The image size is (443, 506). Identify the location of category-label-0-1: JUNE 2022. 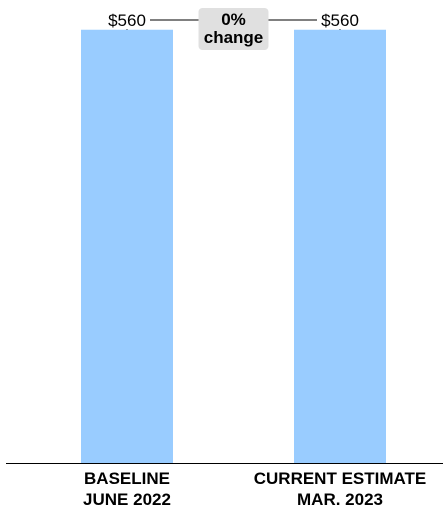
(127, 498).